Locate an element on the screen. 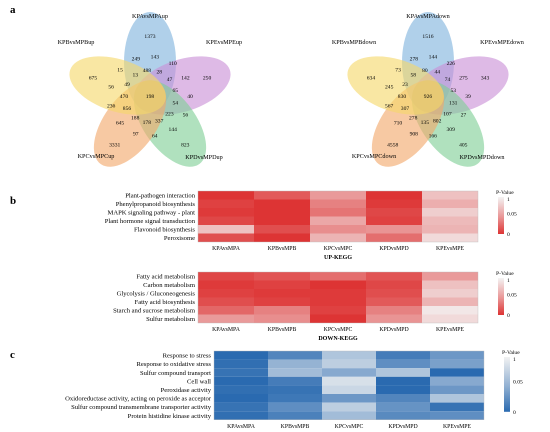 This screenshot has height=432, width=550. venn-count: 307 is located at coordinates (405, 109).